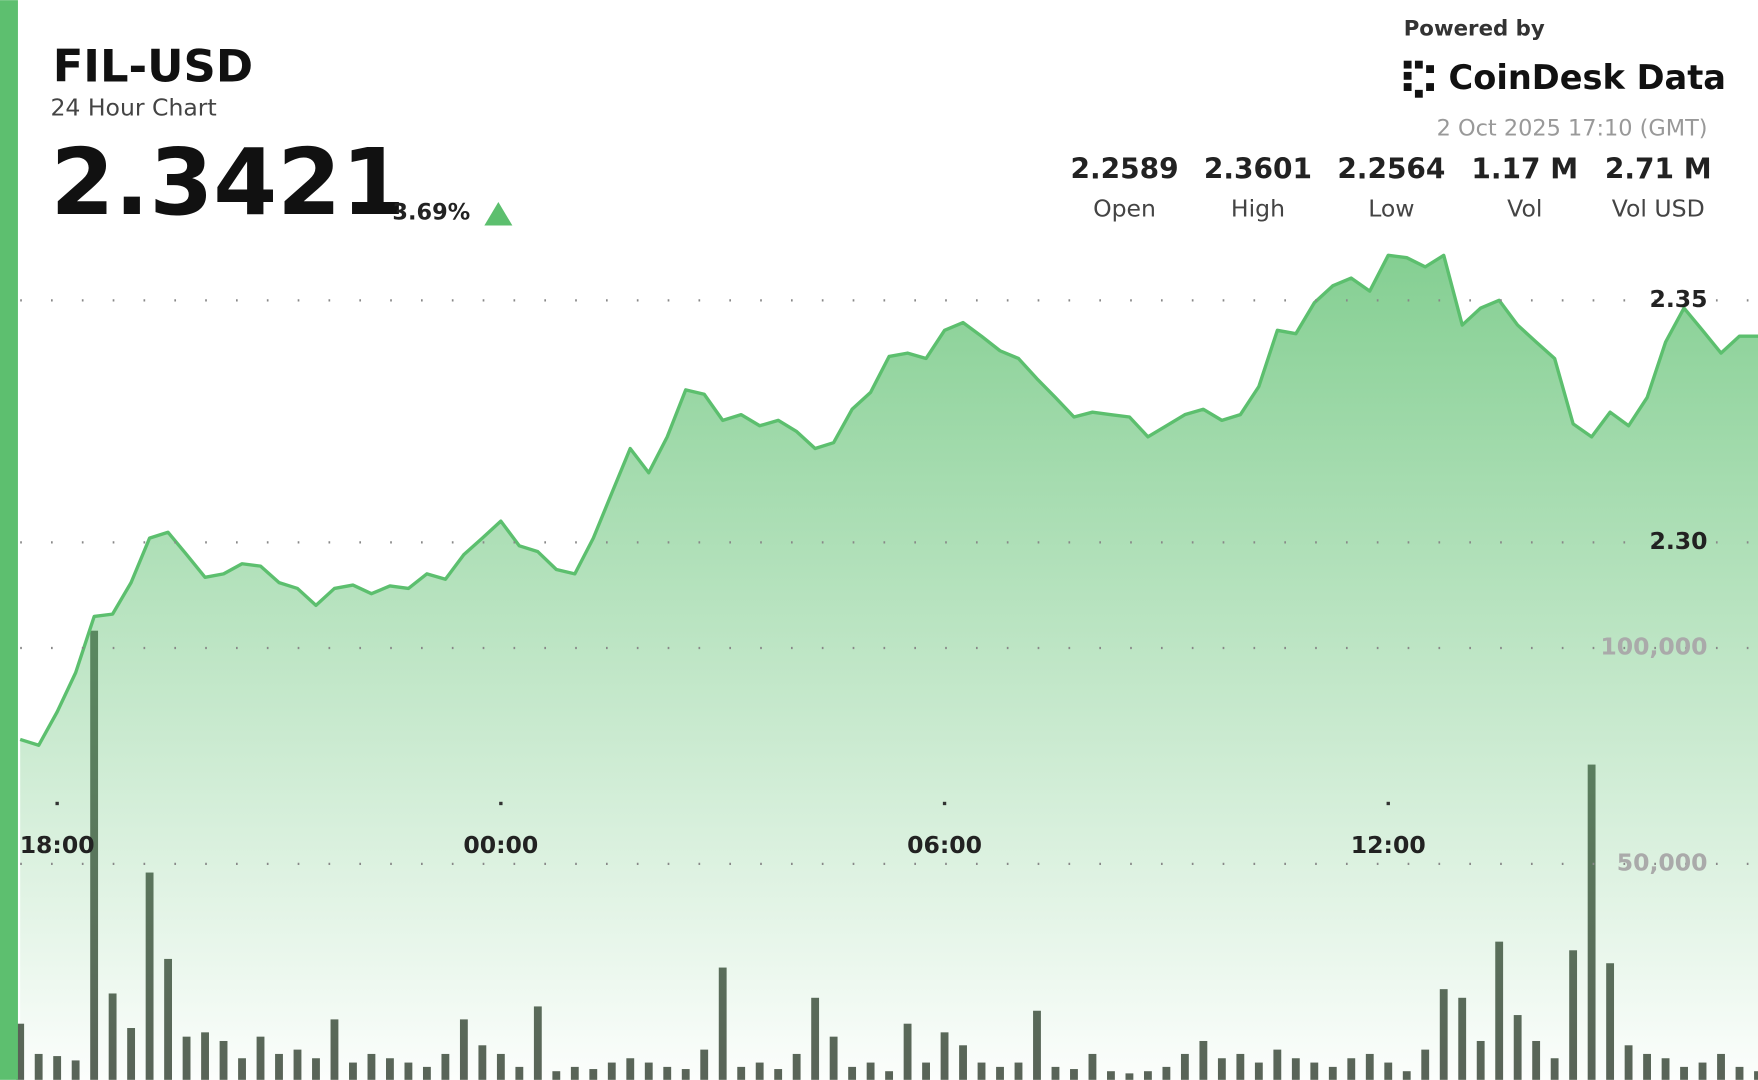  Describe the element at coordinates (1662, 862) in the screenshot. I see `y2-tick-label: 50,000` at that location.